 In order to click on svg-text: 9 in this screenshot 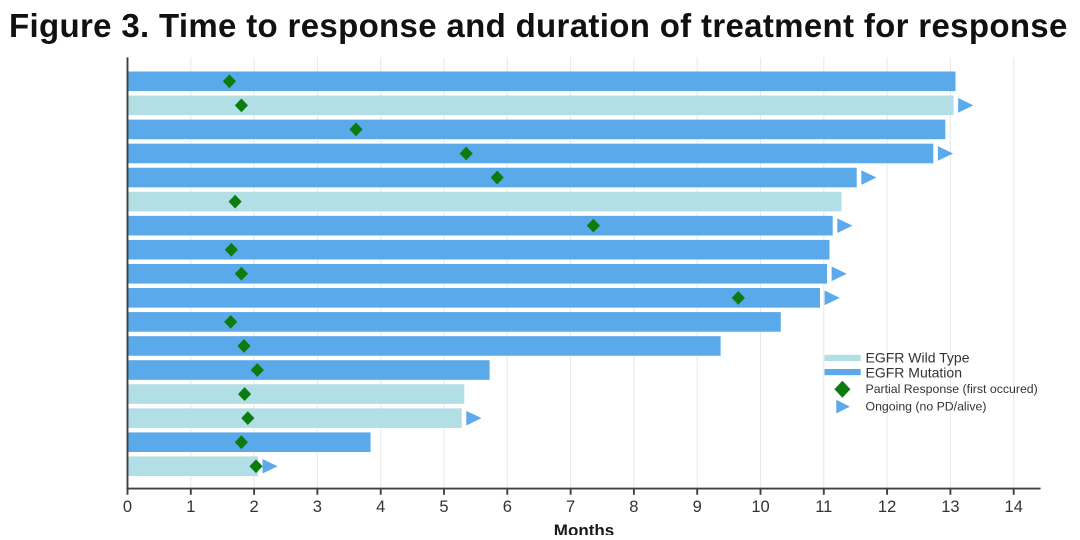, I will do `click(697, 507)`.